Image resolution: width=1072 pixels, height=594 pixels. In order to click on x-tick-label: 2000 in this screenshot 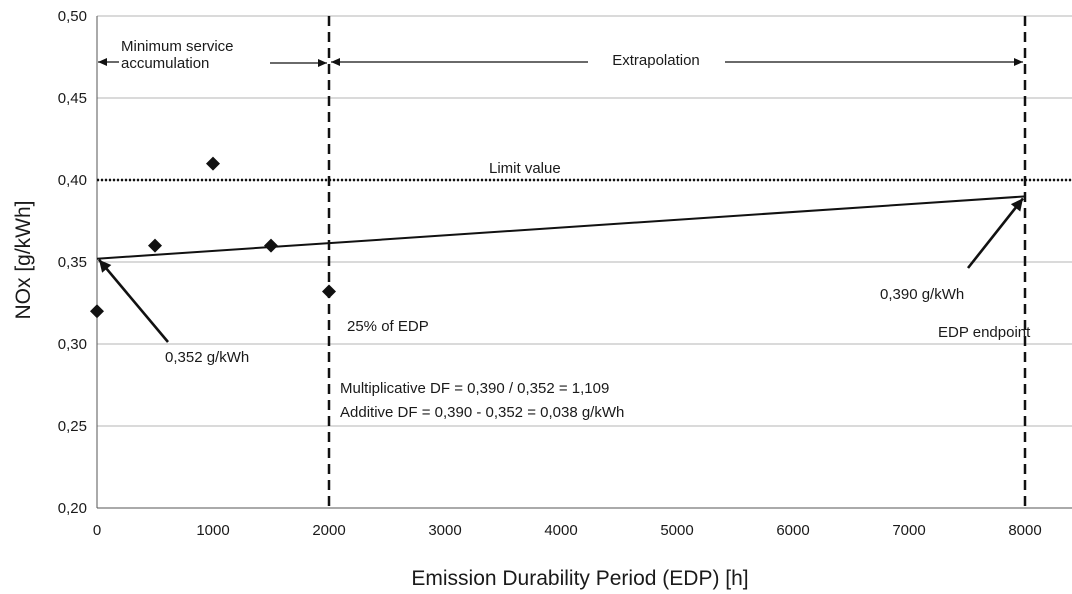, I will do `click(328, 530)`.